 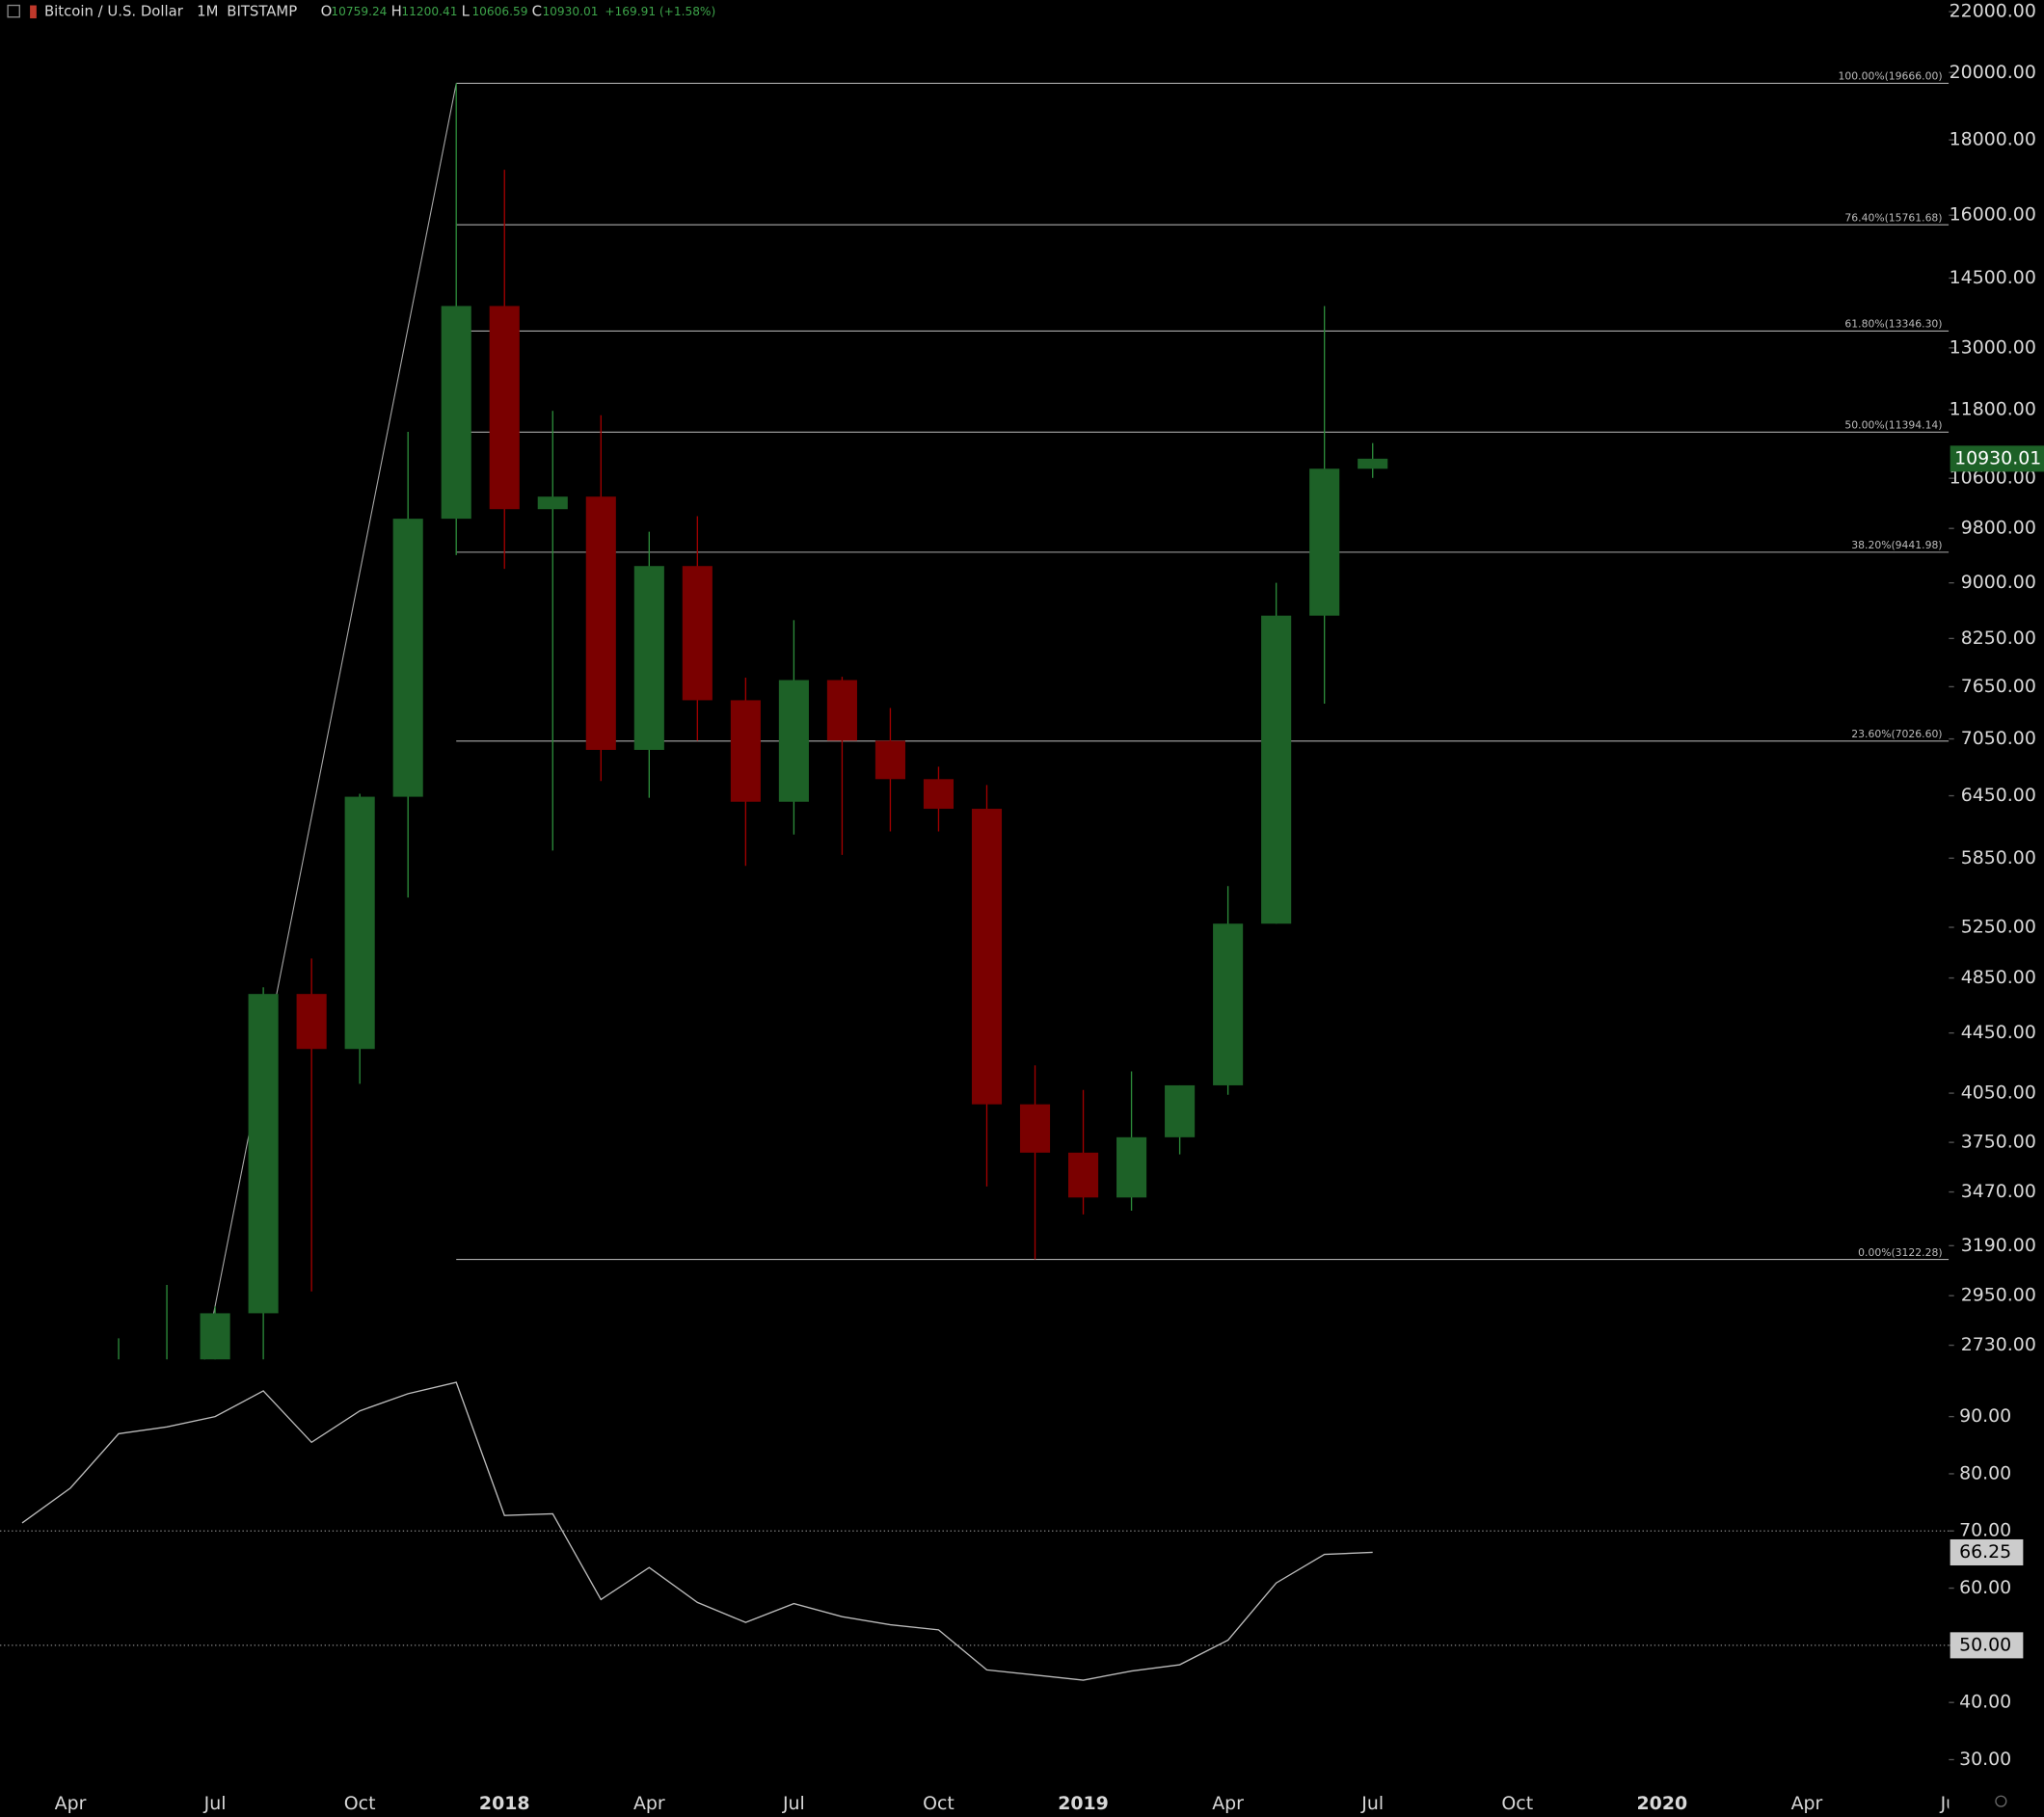 What do you see at coordinates (1998, 582) in the screenshot?
I see `y-tick-label: 9000.00` at bounding box center [1998, 582].